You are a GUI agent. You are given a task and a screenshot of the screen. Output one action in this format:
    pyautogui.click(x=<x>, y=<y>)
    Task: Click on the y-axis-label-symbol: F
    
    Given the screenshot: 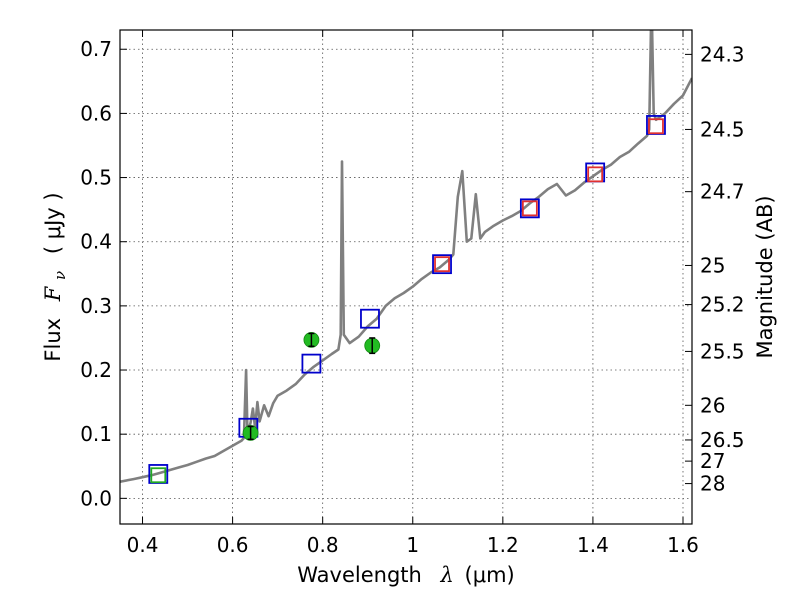 What is the action you would take?
    pyautogui.click(x=53, y=293)
    